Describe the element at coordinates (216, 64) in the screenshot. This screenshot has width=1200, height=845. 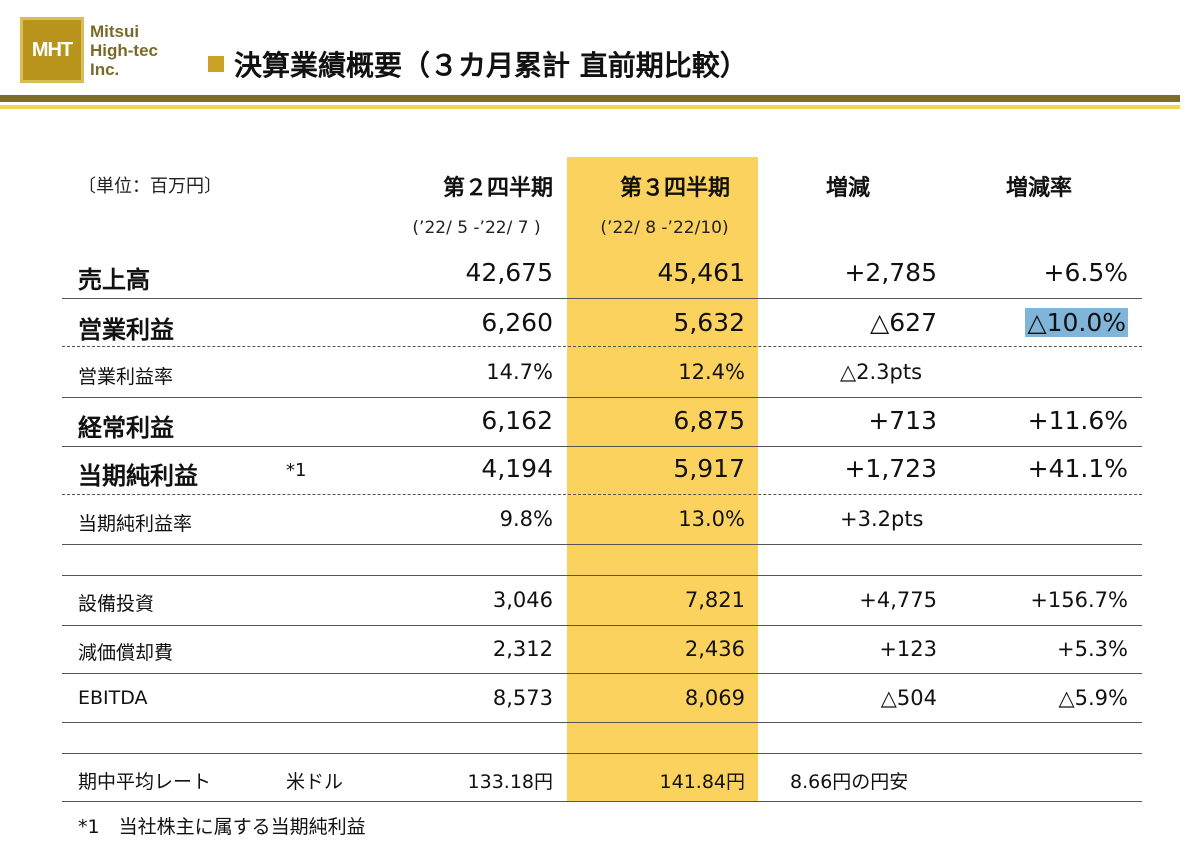
I see `title-bullet-icon` at that location.